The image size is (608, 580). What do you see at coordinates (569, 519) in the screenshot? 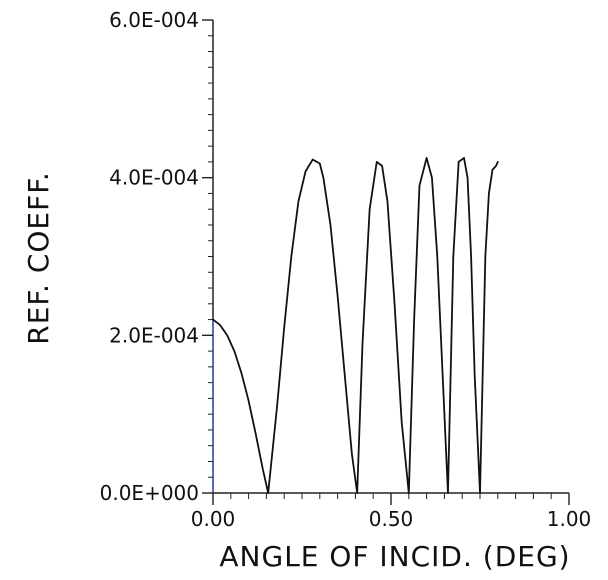
I see `x-tick-label: 1.00` at bounding box center [569, 519].